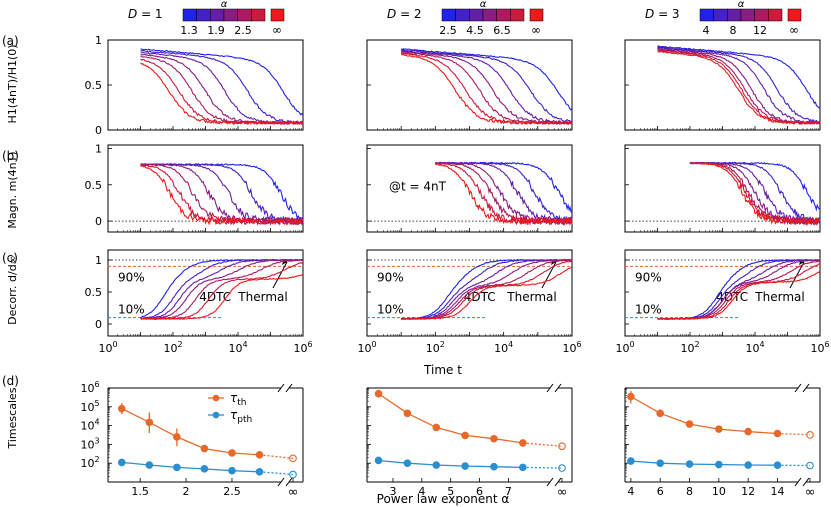  I want to click on ylabel-b: Magn. m(4nT), so click(12, 189).